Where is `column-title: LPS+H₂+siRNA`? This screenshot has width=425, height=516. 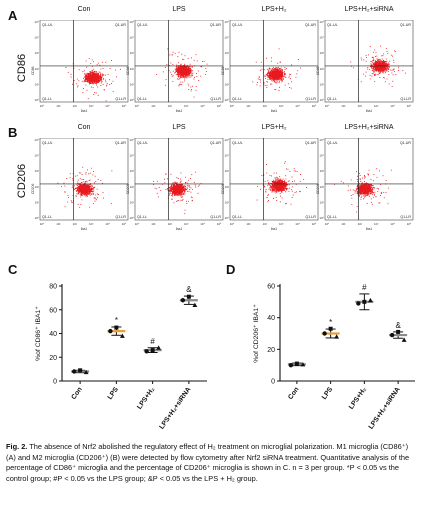 column-title: LPS+H₂+siRNA is located at coordinates (369, 127).